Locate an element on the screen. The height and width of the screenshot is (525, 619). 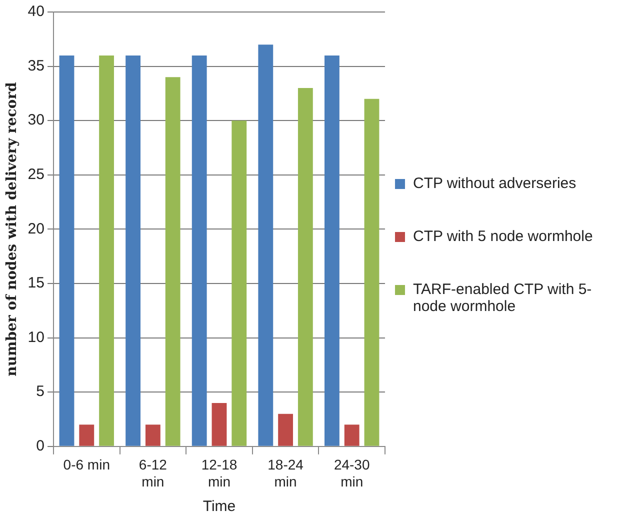
legend-label: TARF-enabled CTP with 5-node wormhole is located at coordinates (503, 298).